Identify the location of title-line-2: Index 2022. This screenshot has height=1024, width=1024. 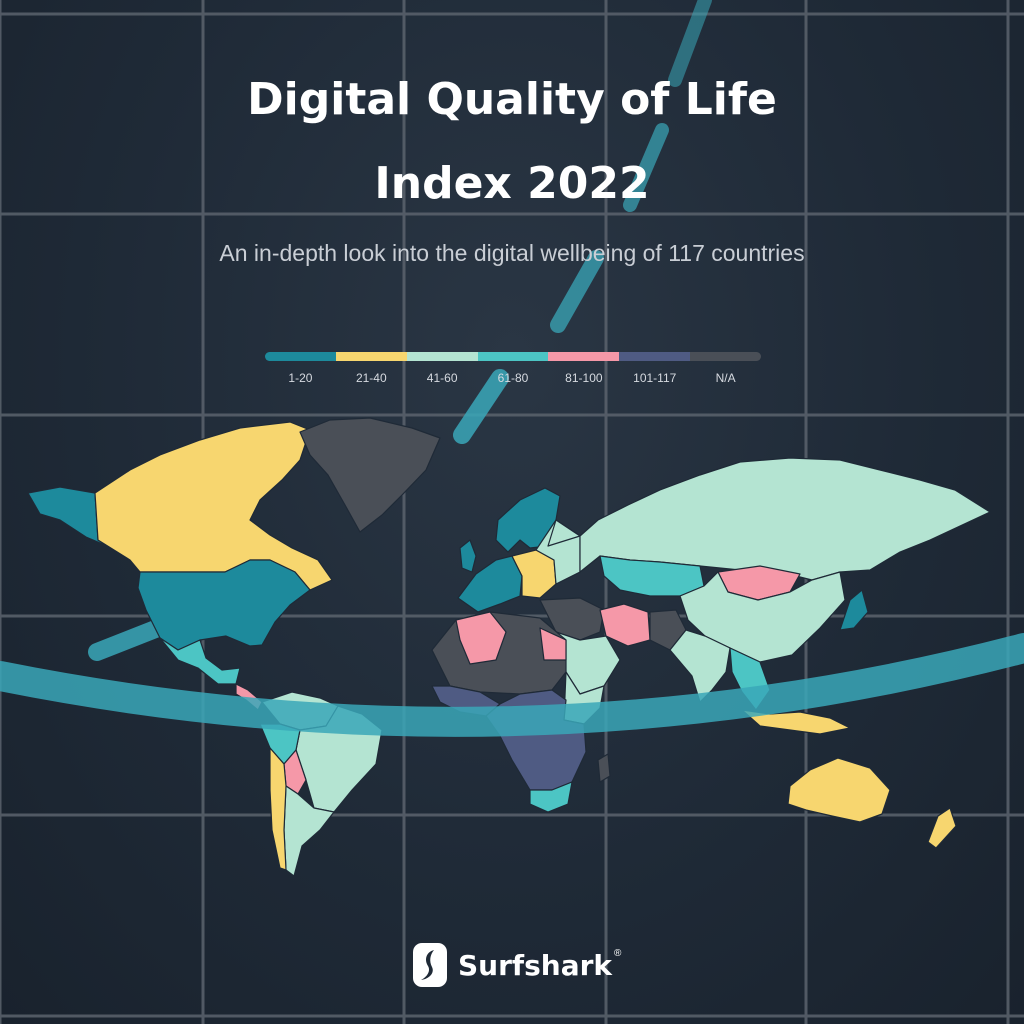
(512, 183).